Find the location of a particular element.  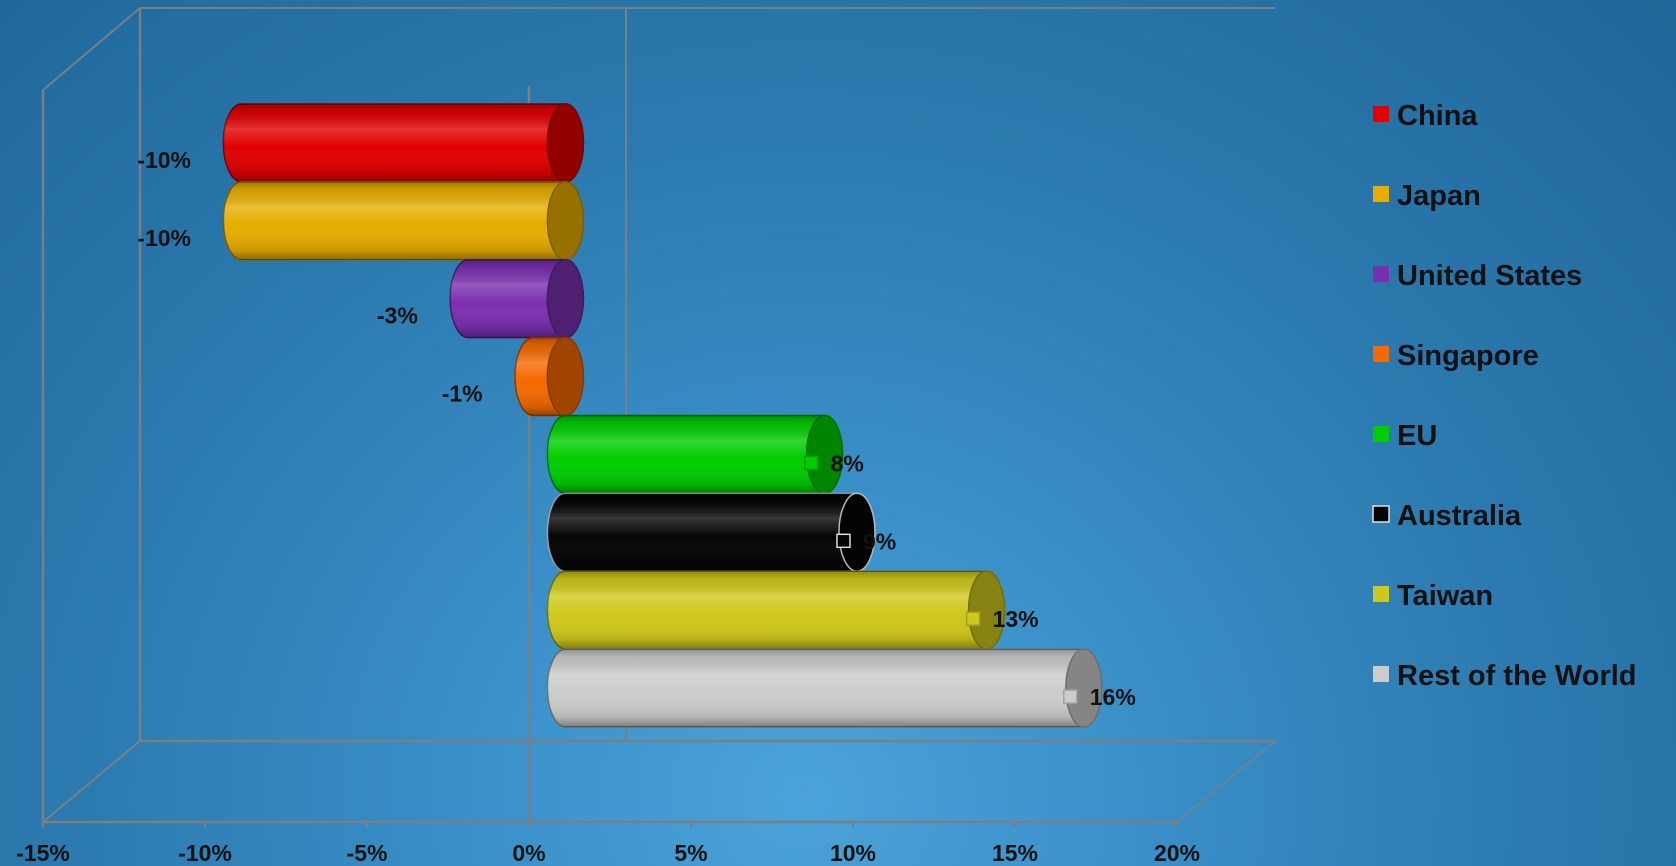

data-label-marker-rest-of-the-world is located at coordinates (1070, 696).